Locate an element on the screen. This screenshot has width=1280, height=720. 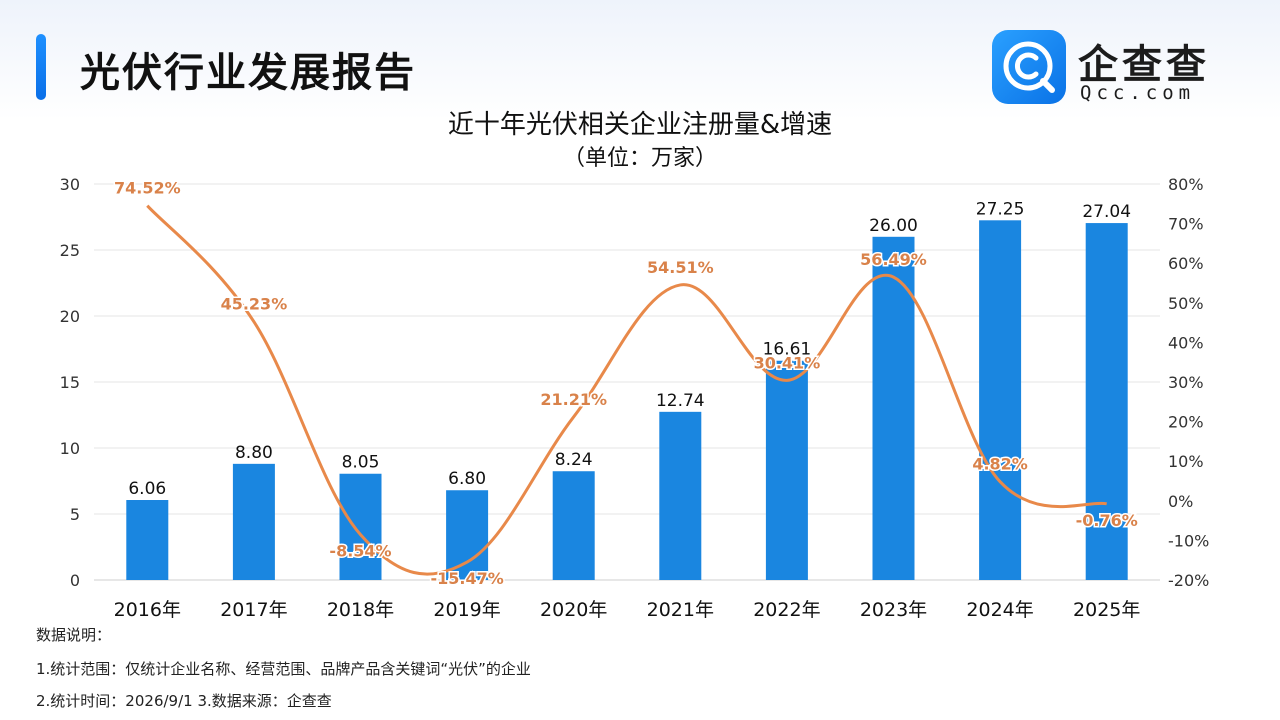
qcc-logo: 企查查 Qcc.com is located at coordinates (1112, 67).